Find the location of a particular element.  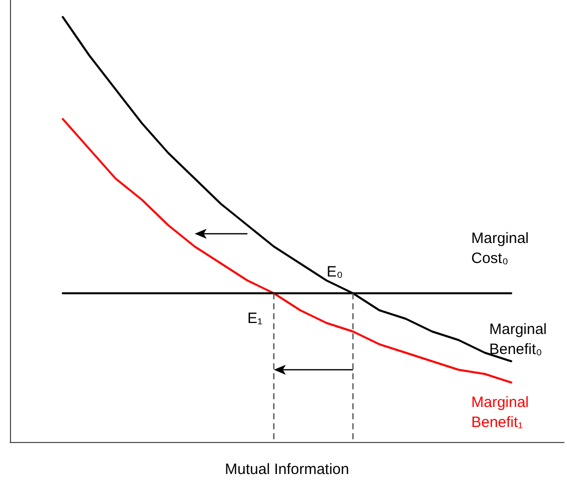

x-axis-title: Mutual Information is located at coordinates (287, 469).